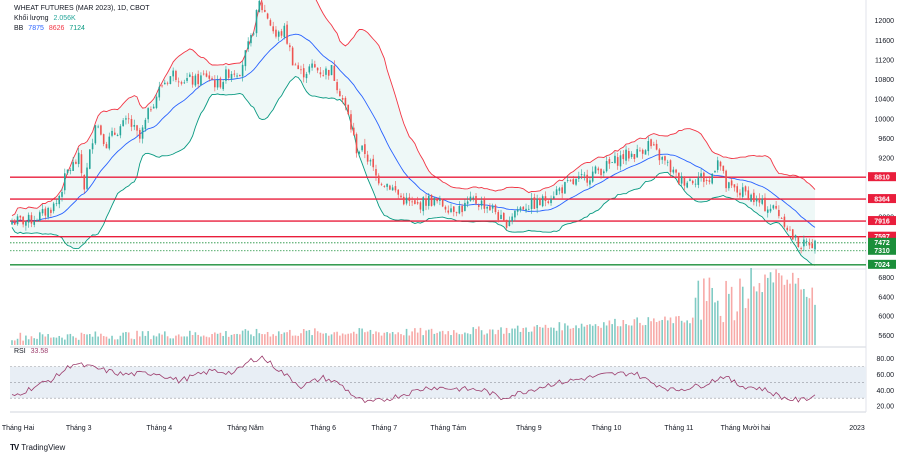 The height and width of the screenshot is (464, 907). What do you see at coordinates (37, 447) in the screenshot?
I see `tradingview-brand: TV TradingView` at bounding box center [37, 447].